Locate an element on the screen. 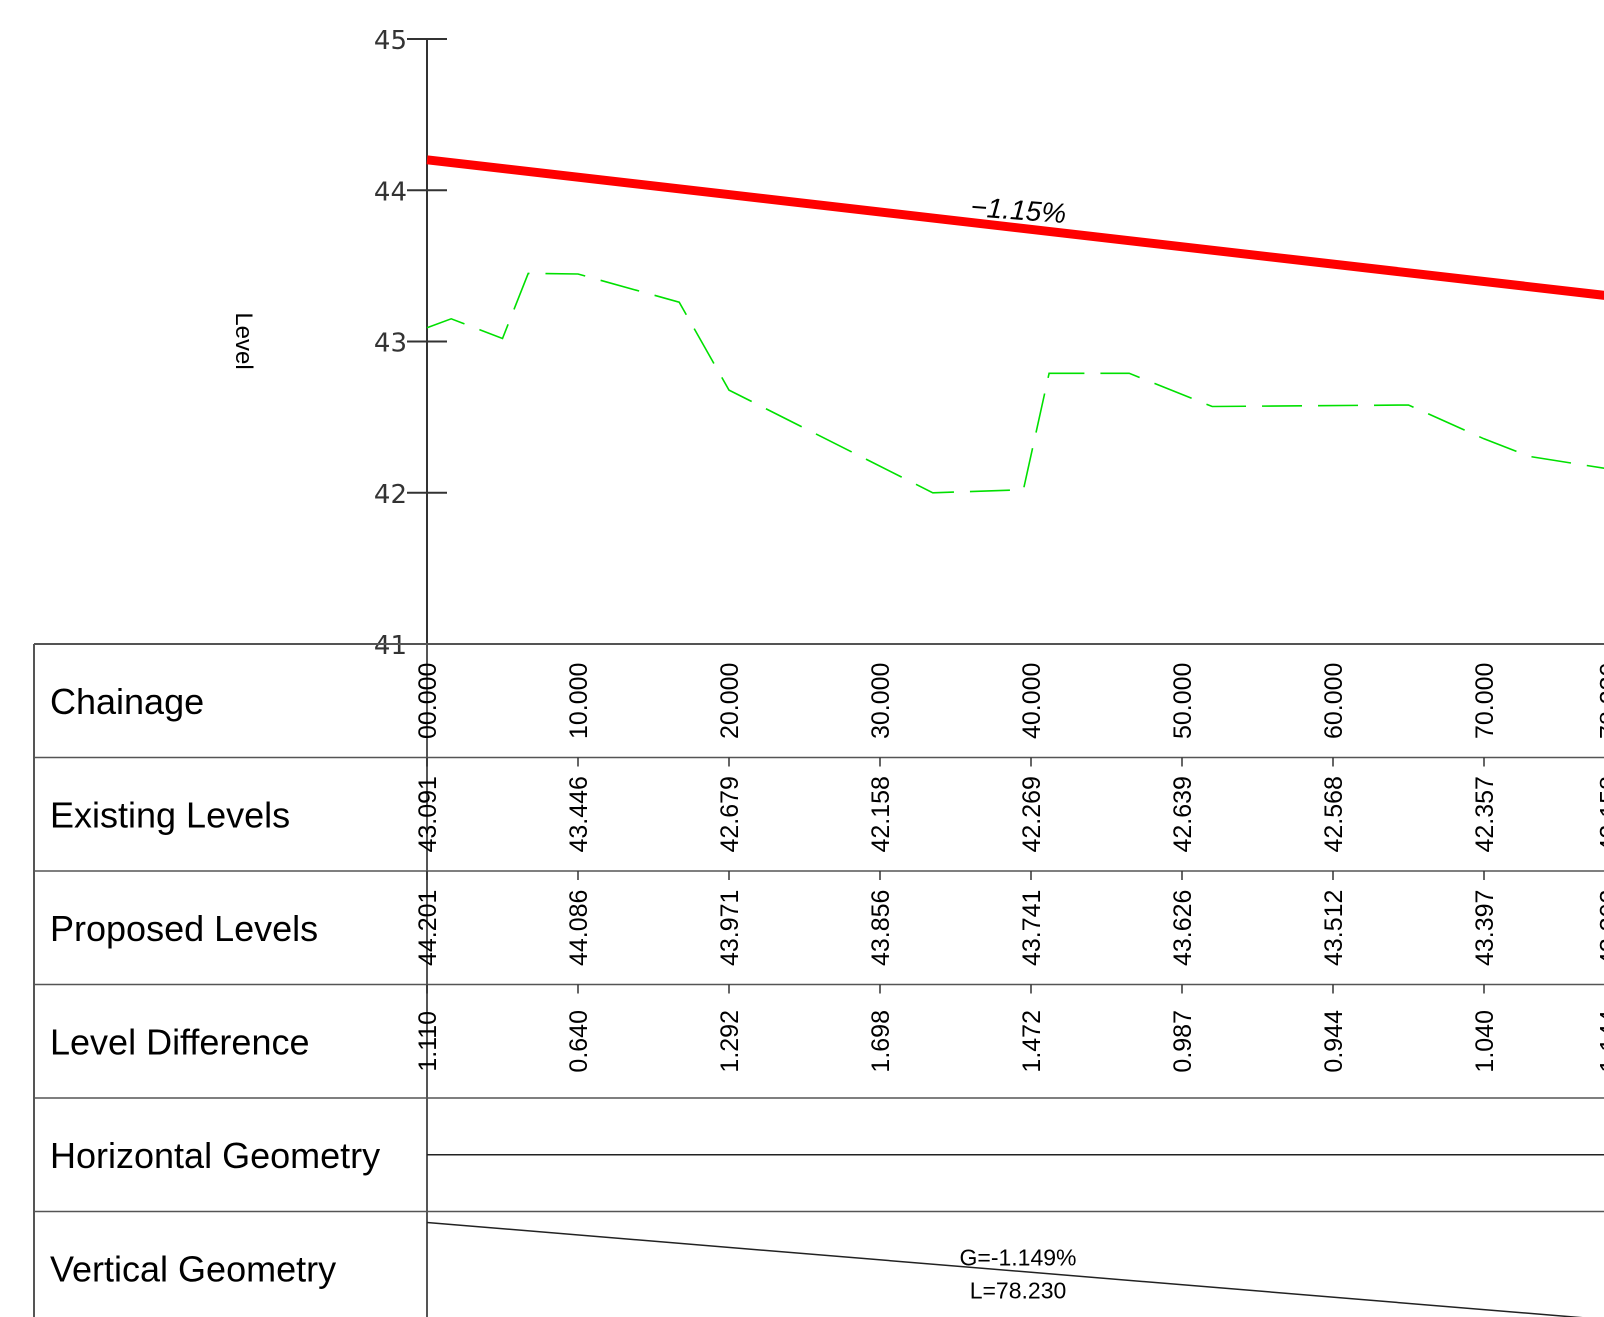  y-tick-label: 42 is located at coordinates (390, 495).